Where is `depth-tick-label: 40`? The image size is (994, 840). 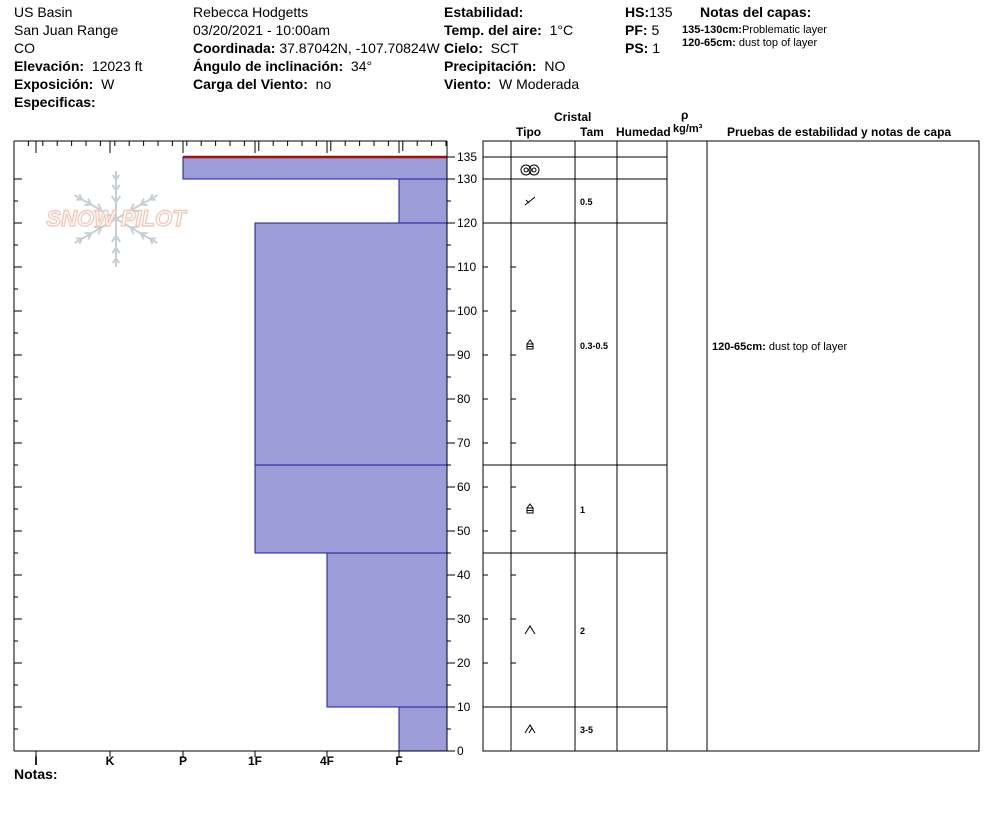 depth-tick-label: 40 is located at coordinates (464, 575).